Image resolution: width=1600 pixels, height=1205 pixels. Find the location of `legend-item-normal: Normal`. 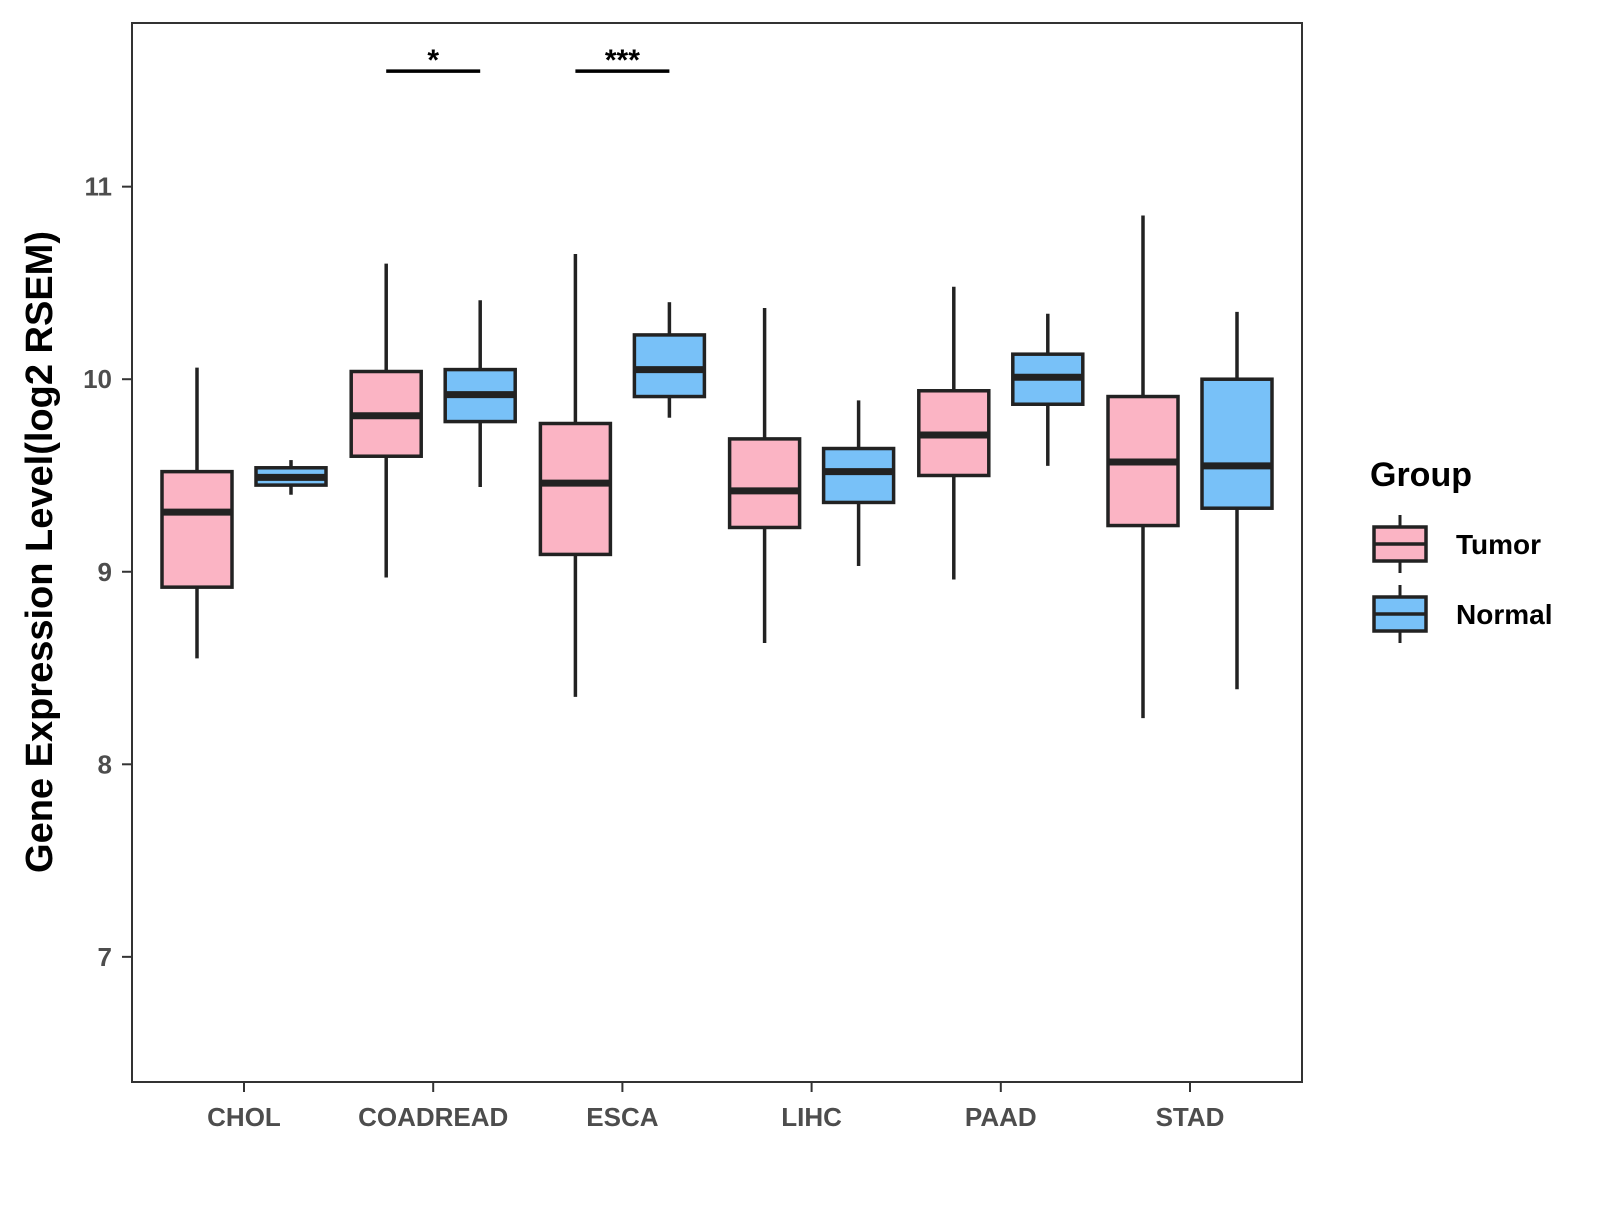

legend-item-normal: Normal is located at coordinates (1462, 614).